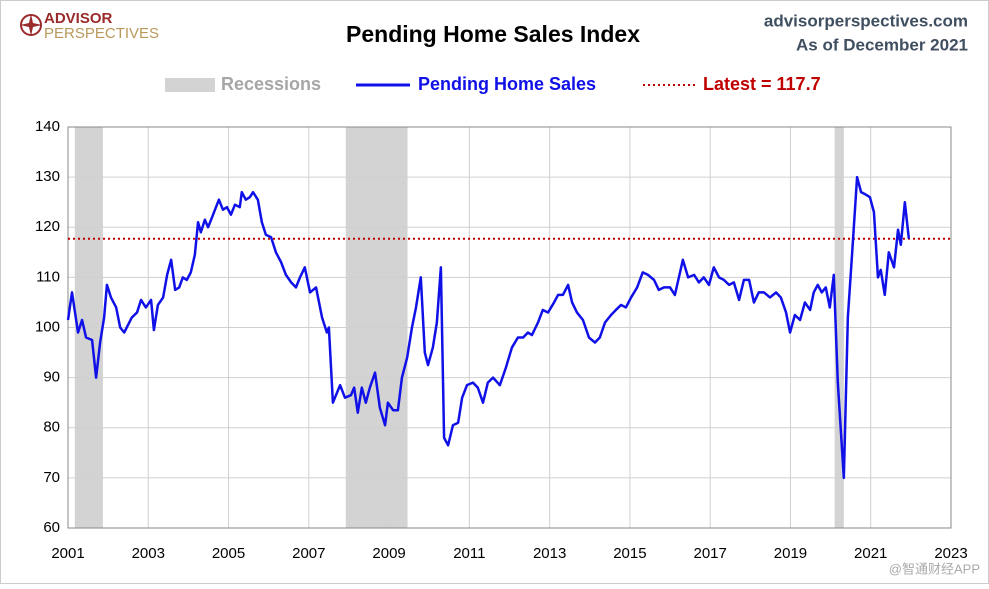 The image size is (989, 589). I want to click on x-tick-label: 2011, so click(469, 553).